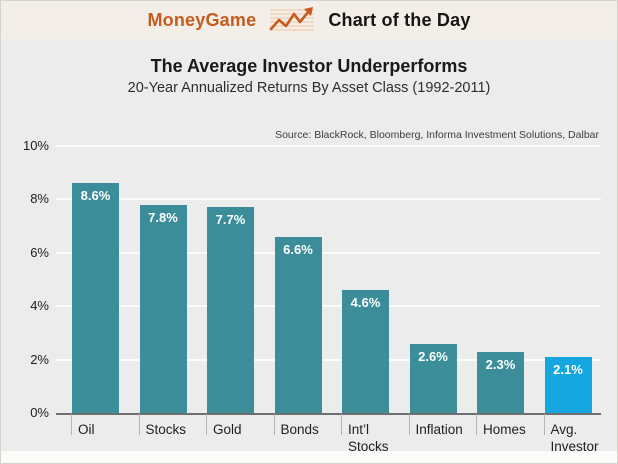  Describe the element at coordinates (328, 252) in the screenshot. I see `gridline-6%` at that location.